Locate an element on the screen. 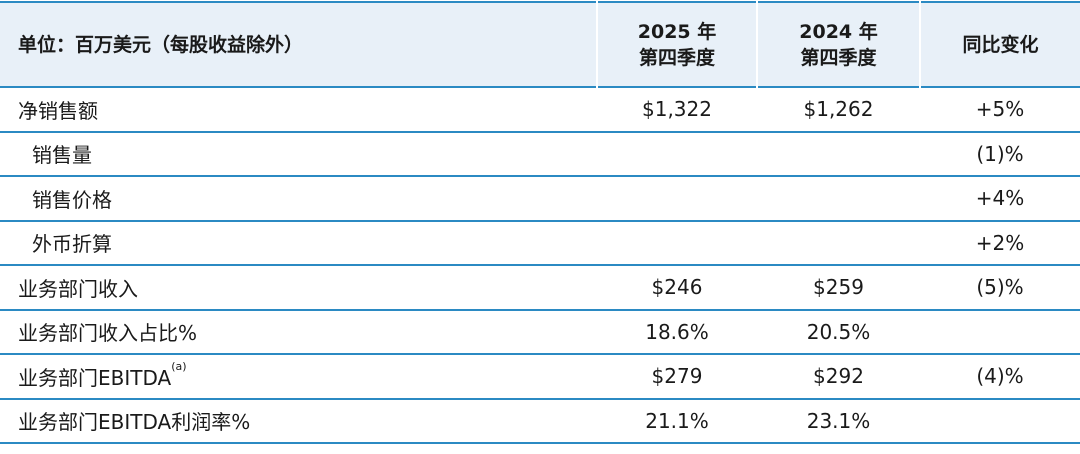  row-label: 业务部门收入 is located at coordinates (78, 288).